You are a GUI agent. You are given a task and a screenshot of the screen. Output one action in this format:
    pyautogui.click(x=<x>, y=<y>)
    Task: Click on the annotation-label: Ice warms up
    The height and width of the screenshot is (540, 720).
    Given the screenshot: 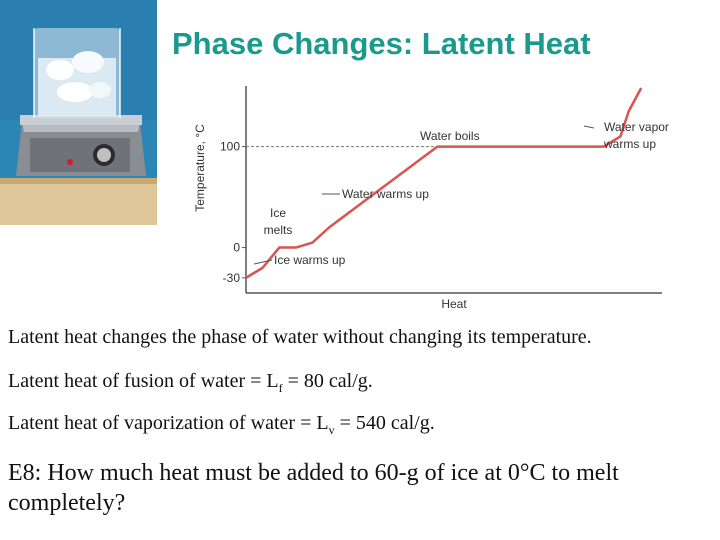 What is the action you would take?
    pyautogui.click(x=310, y=260)
    